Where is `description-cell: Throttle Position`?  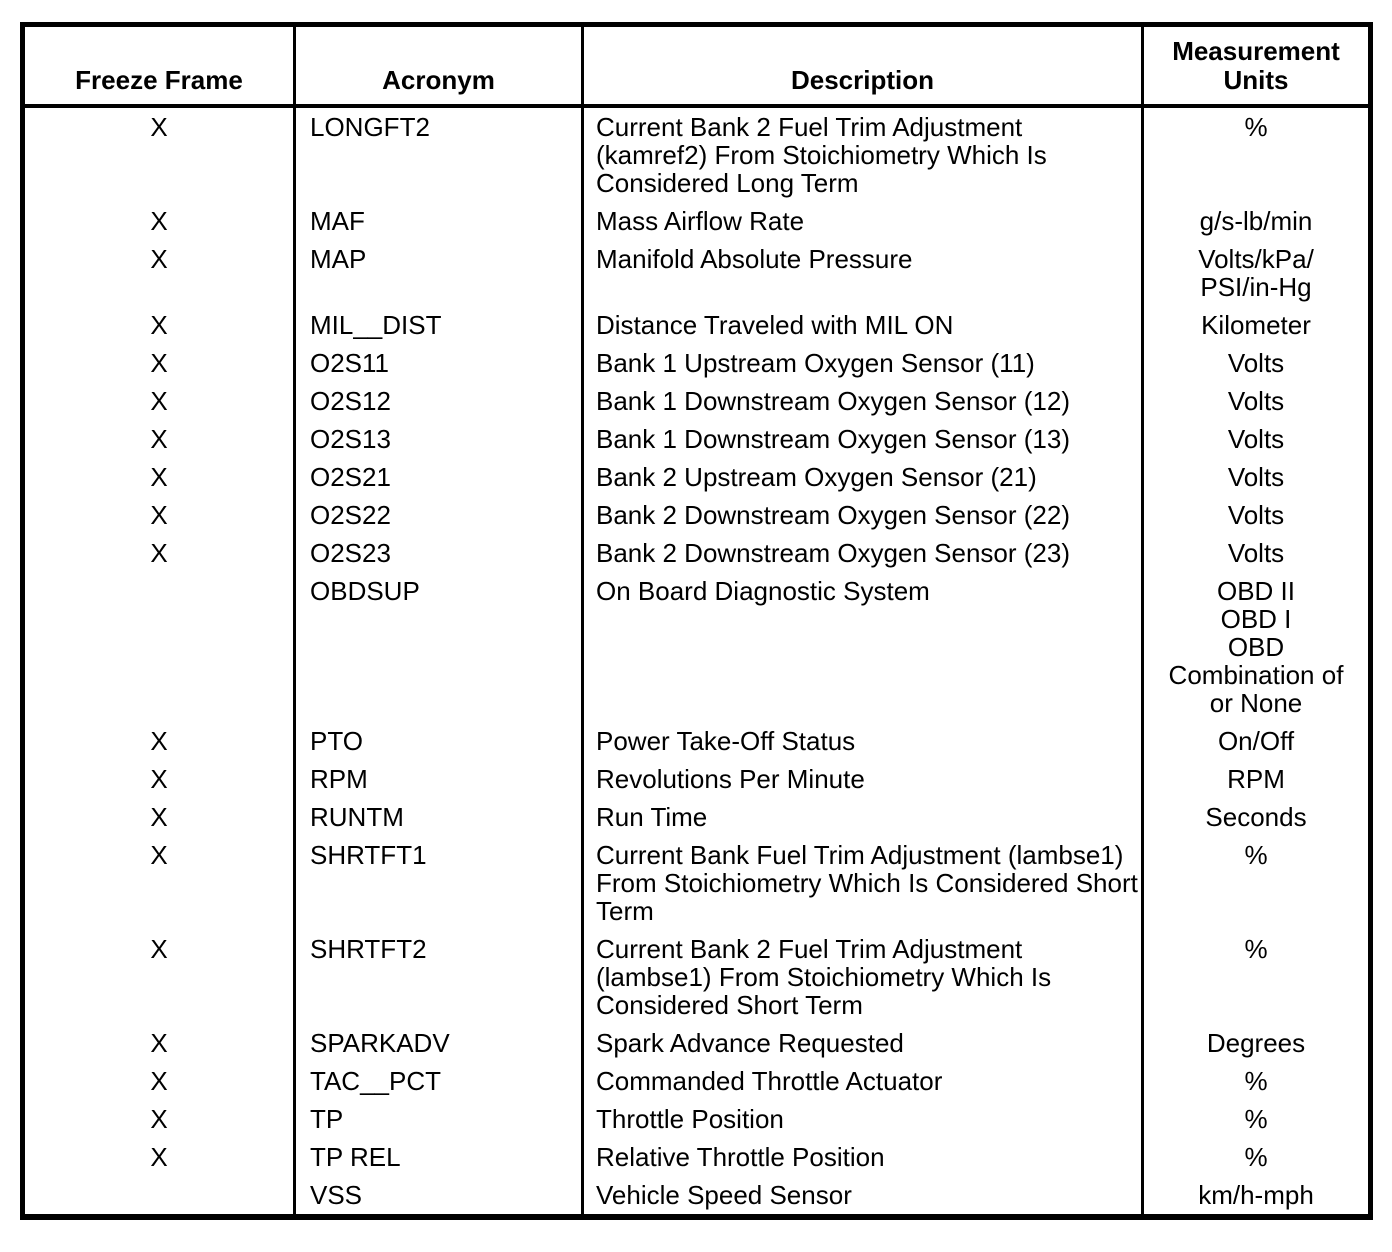 description-cell: Throttle Position is located at coordinates (862, 1119).